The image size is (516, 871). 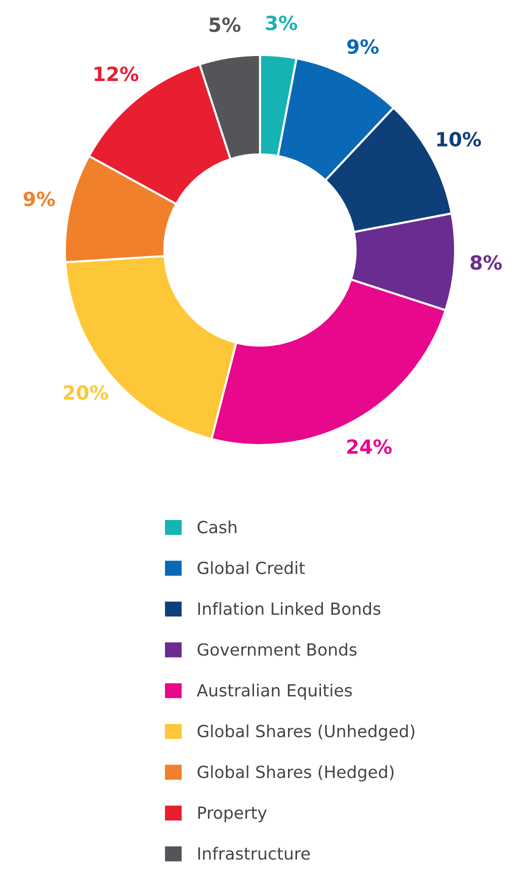 I want to click on legend-label: Global Shares (Unhedged), so click(x=306, y=732).